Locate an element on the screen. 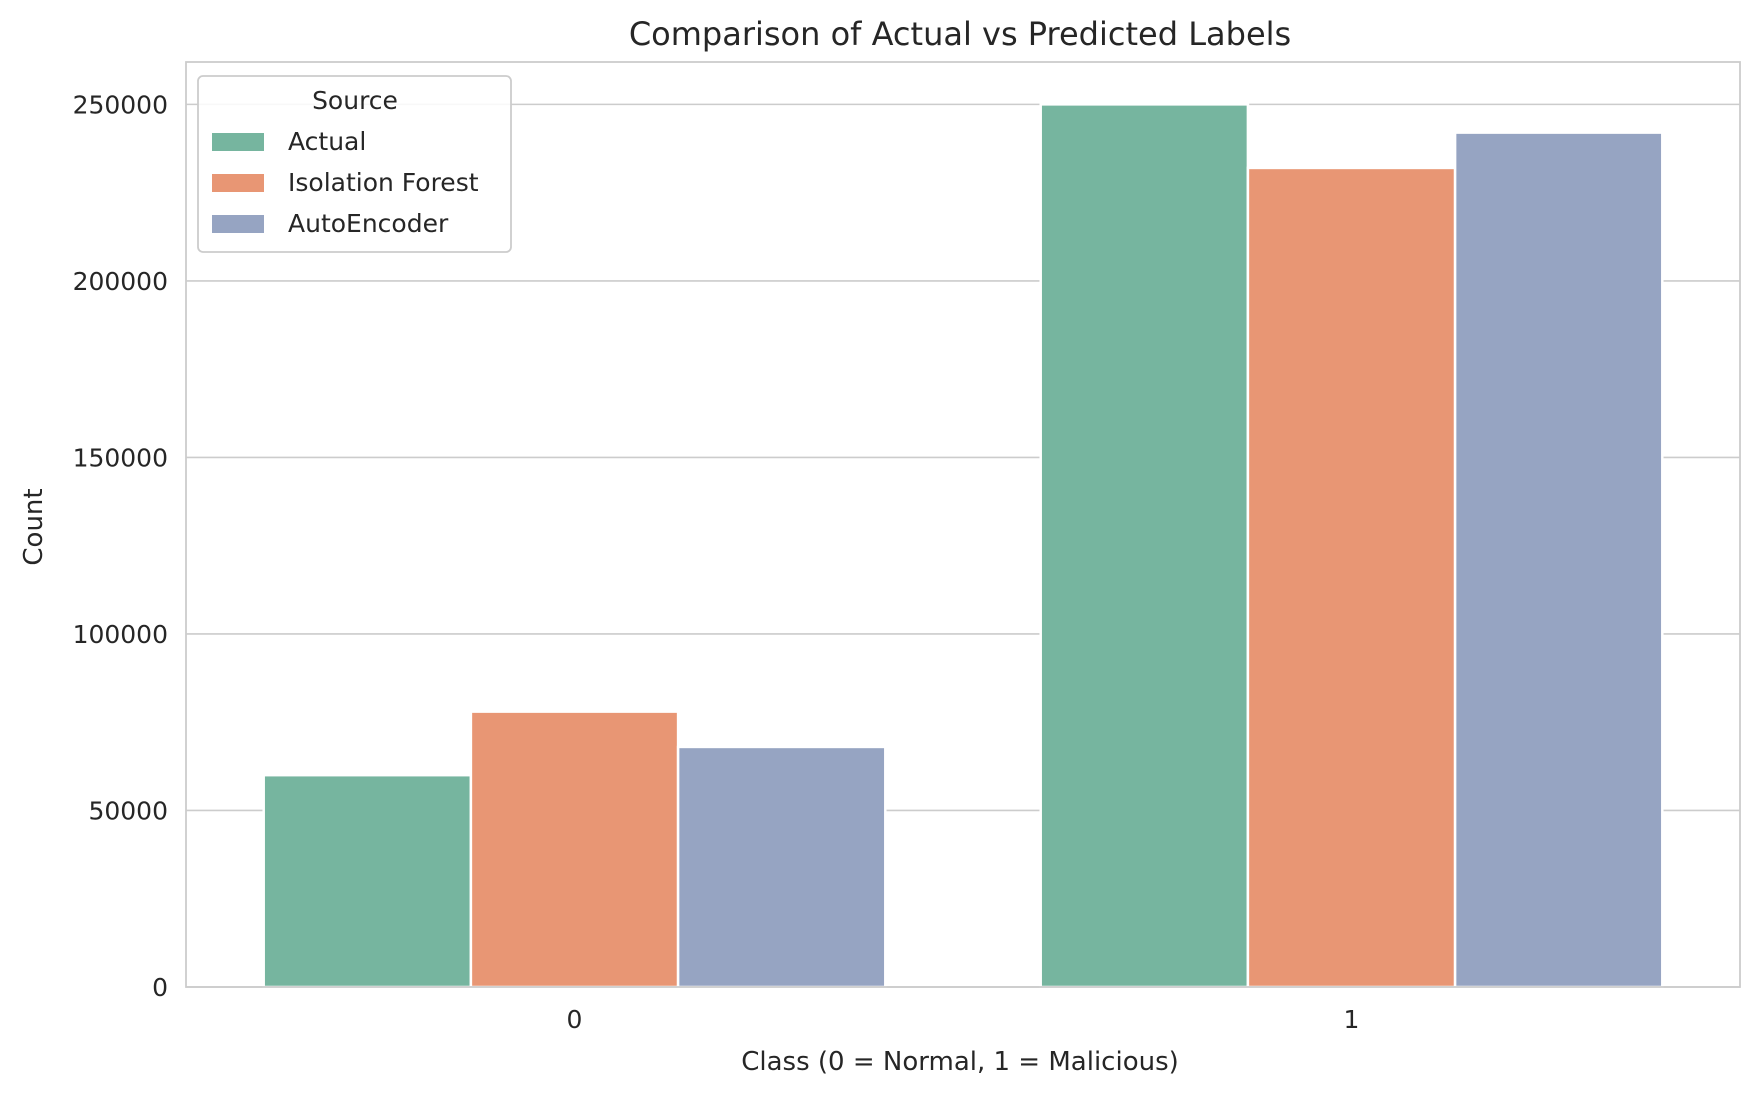 The image size is (1754, 1097). y-tick-label: 250000 is located at coordinates (120, 104).